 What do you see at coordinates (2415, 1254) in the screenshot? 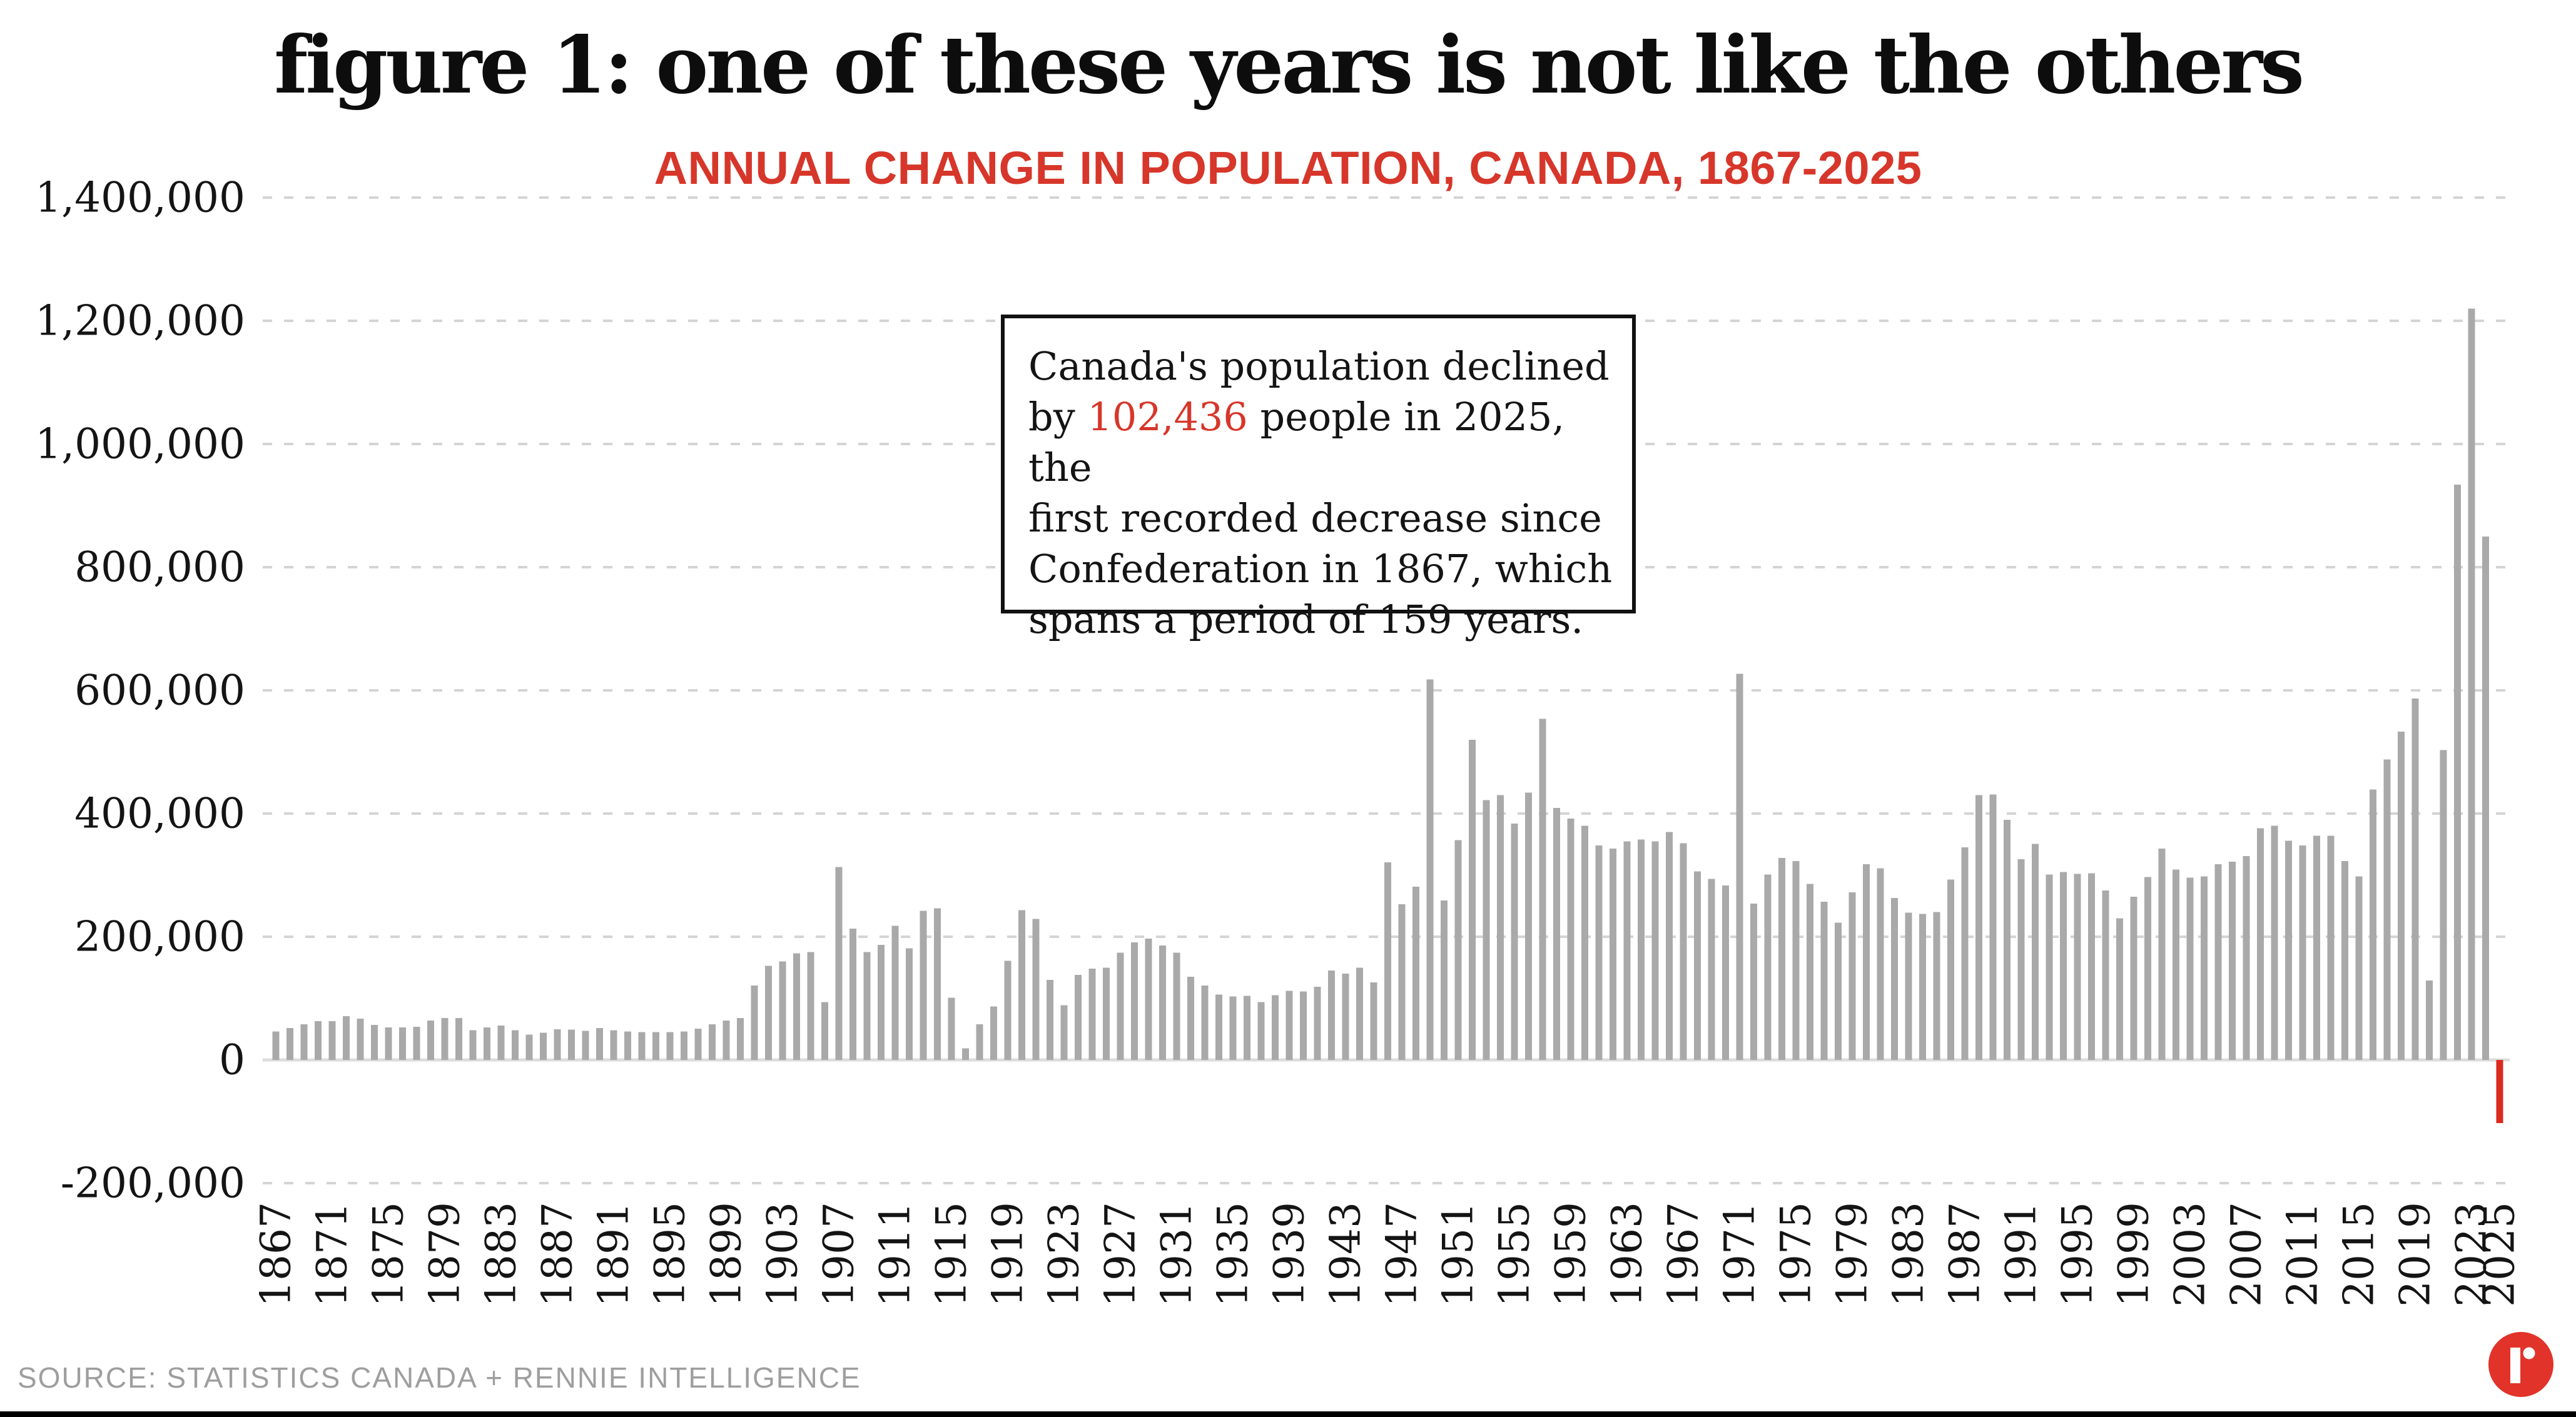
I see `x-tick-label-2019: 2019` at bounding box center [2415, 1254].